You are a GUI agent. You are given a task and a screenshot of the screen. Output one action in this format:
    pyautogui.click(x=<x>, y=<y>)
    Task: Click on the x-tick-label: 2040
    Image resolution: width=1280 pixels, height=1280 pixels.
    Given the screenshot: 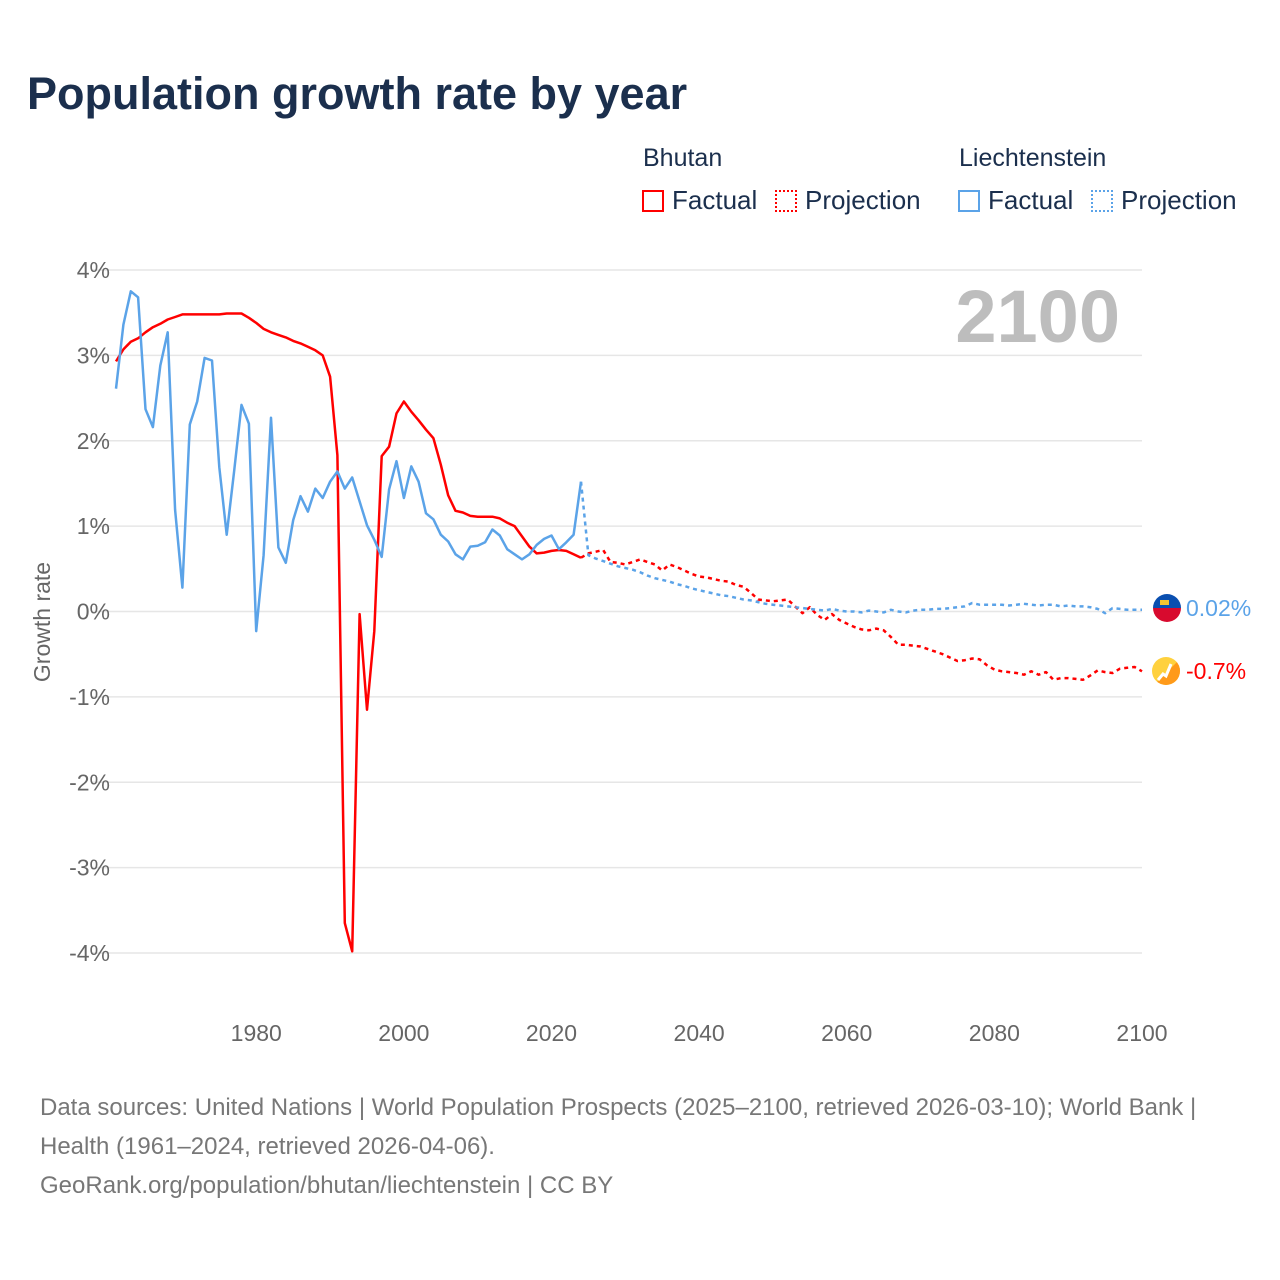 What is the action you would take?
    pyautogui.click(x=699, y=1033)
    